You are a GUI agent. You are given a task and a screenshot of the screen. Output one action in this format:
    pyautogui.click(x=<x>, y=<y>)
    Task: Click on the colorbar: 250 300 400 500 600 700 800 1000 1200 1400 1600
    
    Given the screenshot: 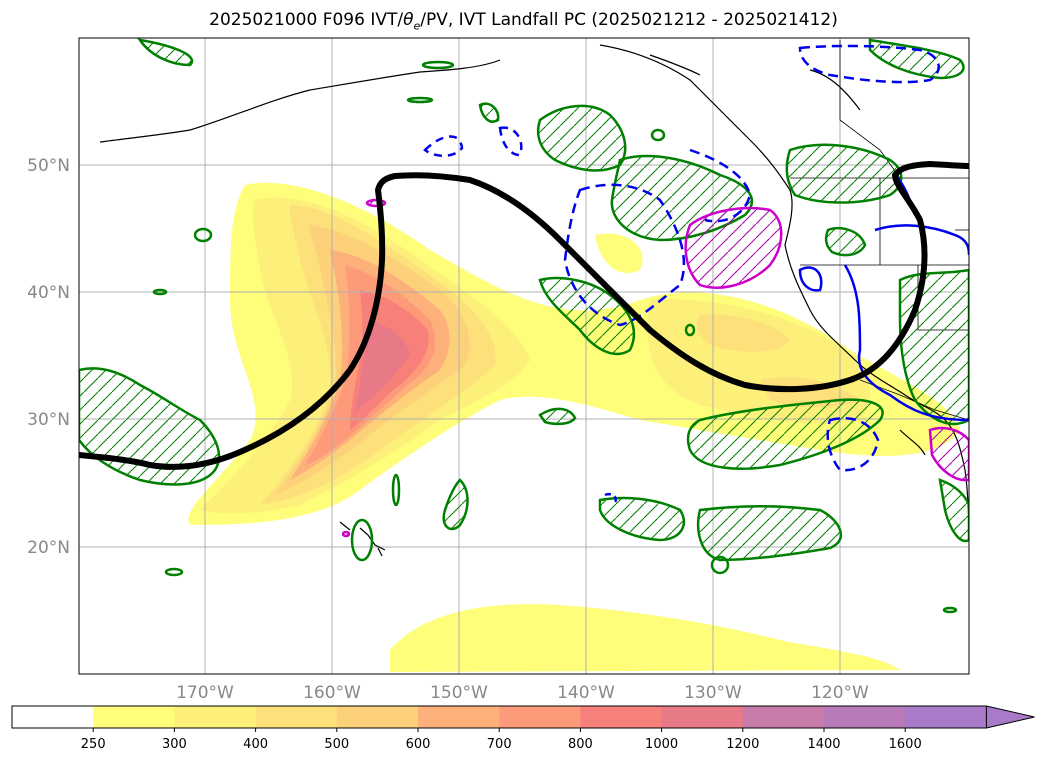 What is the action you would take?
    pyautogui.click(x=523, y=728)
    